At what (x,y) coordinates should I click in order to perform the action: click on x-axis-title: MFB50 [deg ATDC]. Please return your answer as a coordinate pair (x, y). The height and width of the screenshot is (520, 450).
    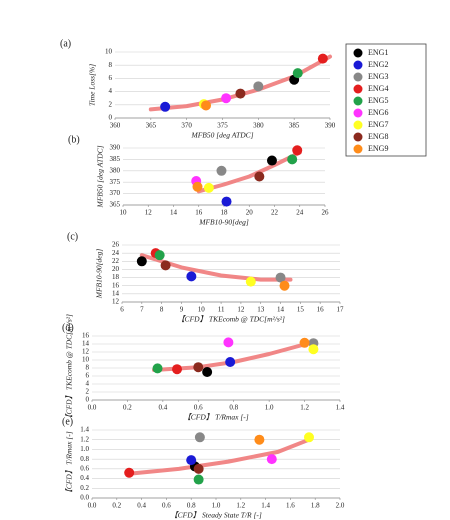
    Looking at the image, I should click on (221, 135).